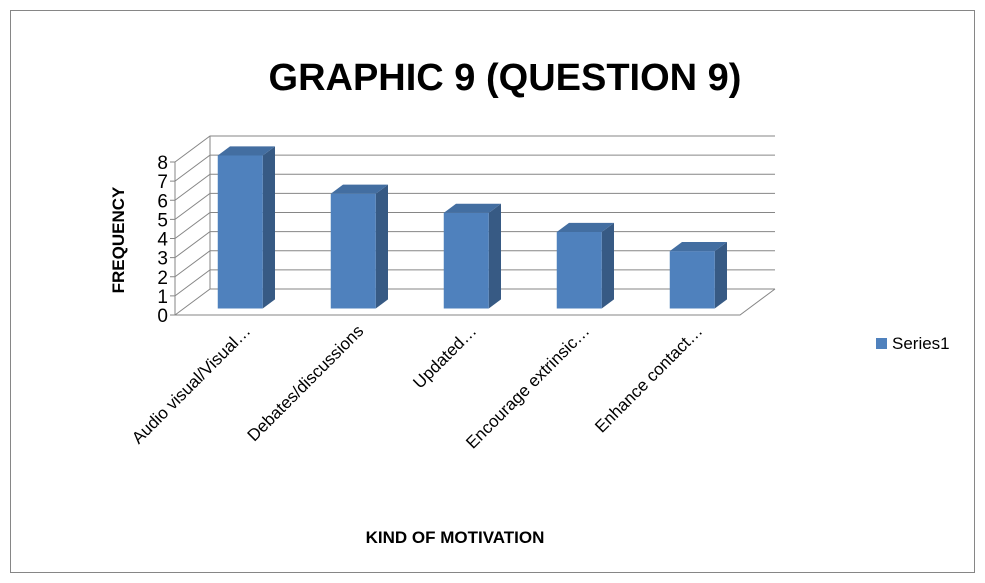 Image resolution: width=985 pixels, height=583 pixels. Describe the element at coordinates (162, 316) in the screenshot. I see `y-tick-label: 0` at that location.